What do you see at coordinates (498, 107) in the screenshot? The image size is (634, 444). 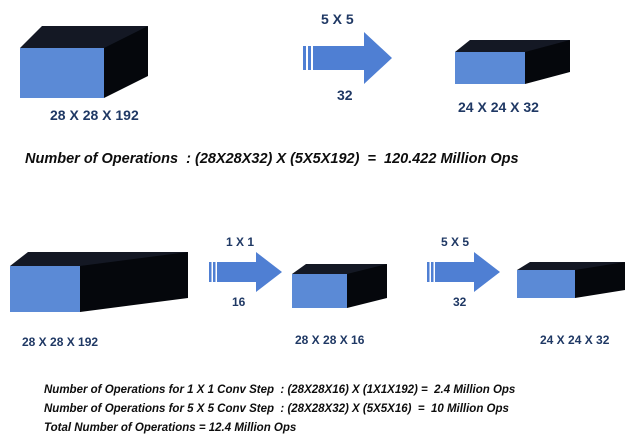 I see `top-output-block-label: 24 X 24 X 32` at bounding box center [498, 107].